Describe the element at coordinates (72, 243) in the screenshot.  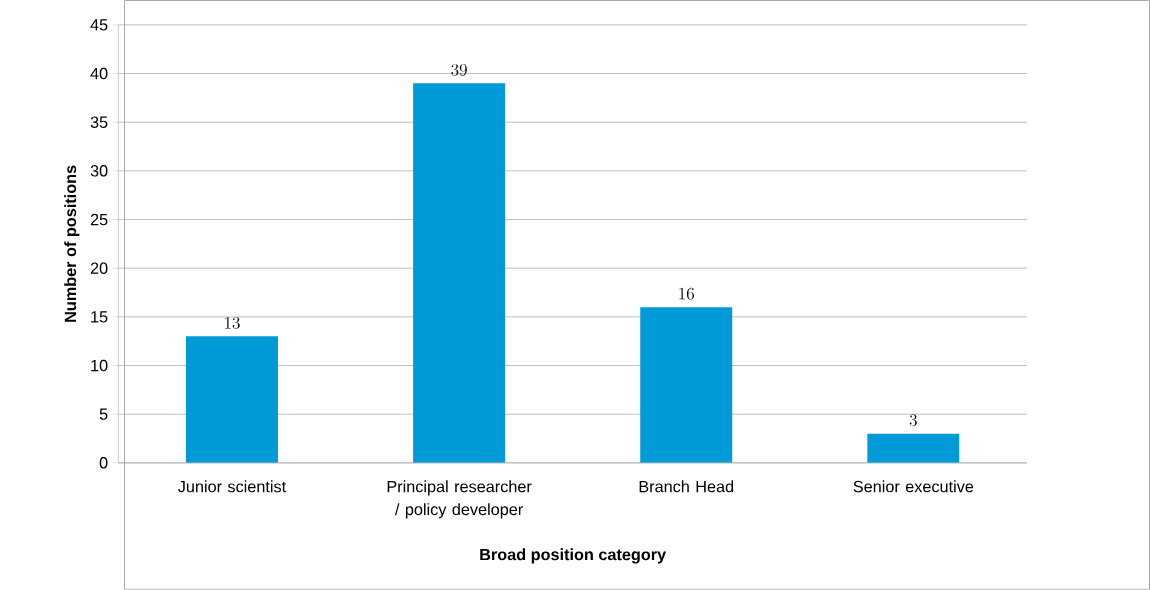
I see `y-axis-title: Number of positions` at that location.